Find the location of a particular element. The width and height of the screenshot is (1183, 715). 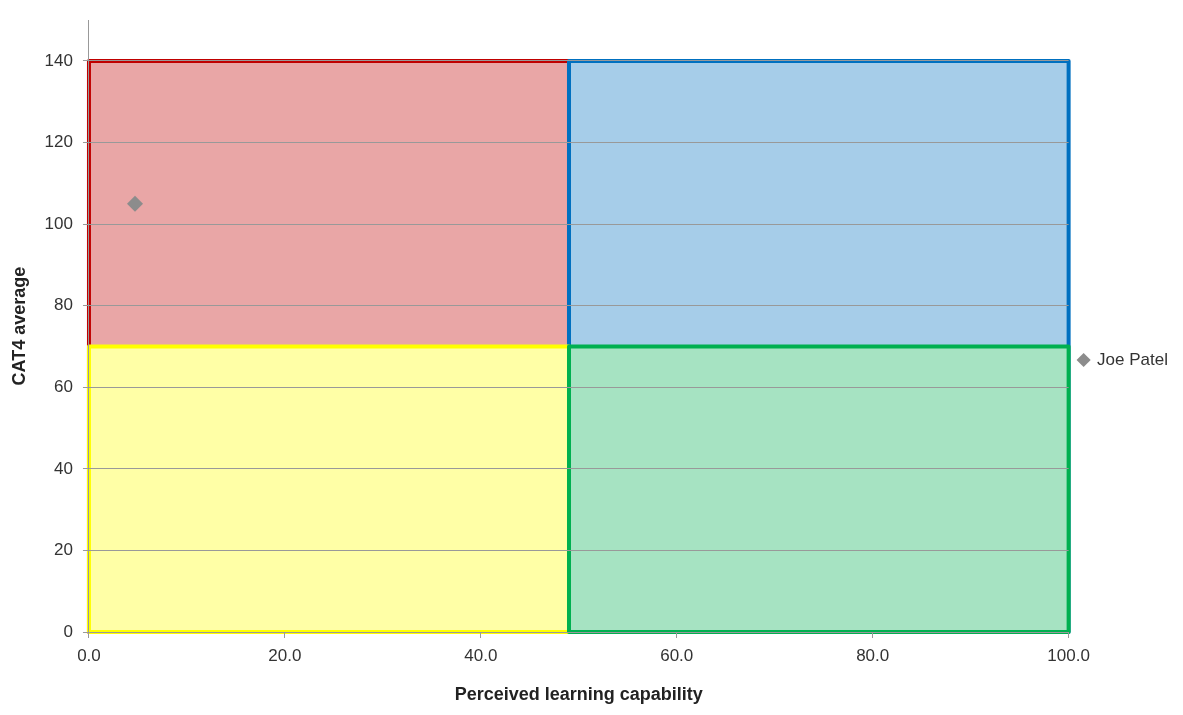

y-tick-label: 0 is located at coordinates (68, 631).